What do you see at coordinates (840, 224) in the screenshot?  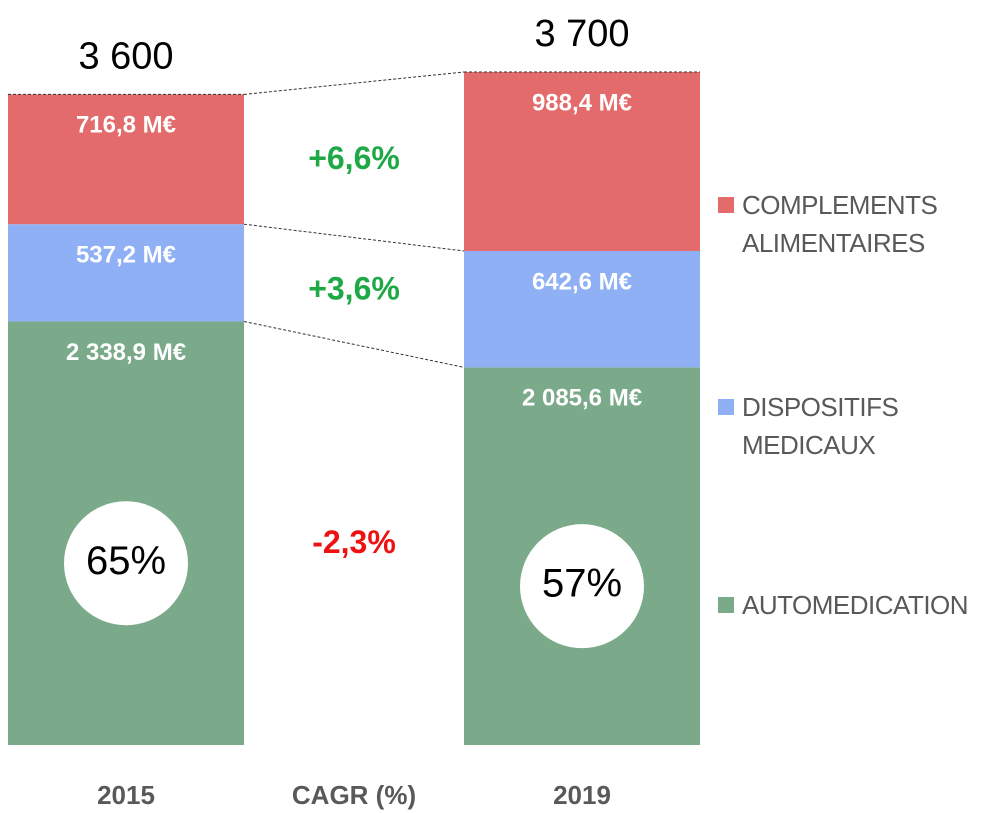 I see `legend-label: COMPLEMENTS ALIMENTAIRES` at bounding box center [840, 224].